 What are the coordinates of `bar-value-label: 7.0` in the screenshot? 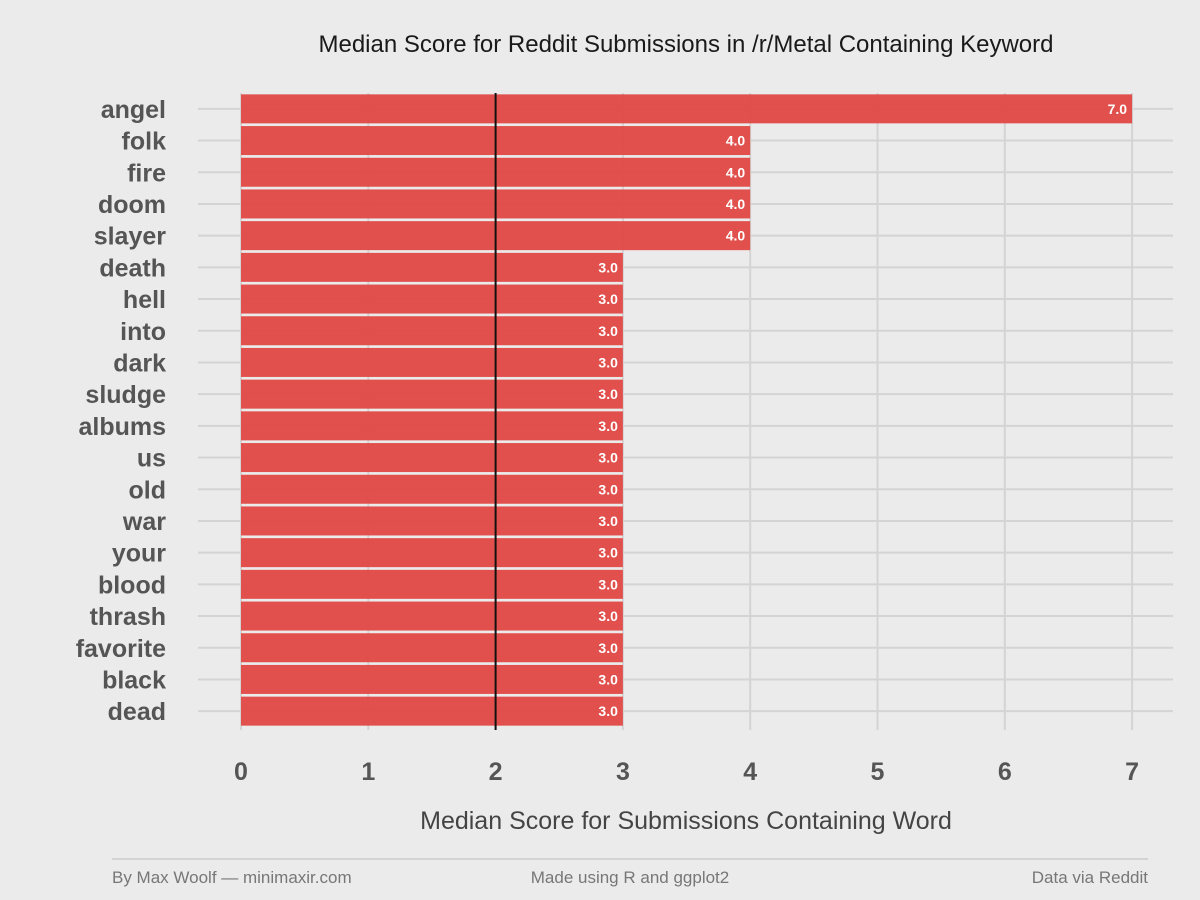 It's located at (1118, 109).